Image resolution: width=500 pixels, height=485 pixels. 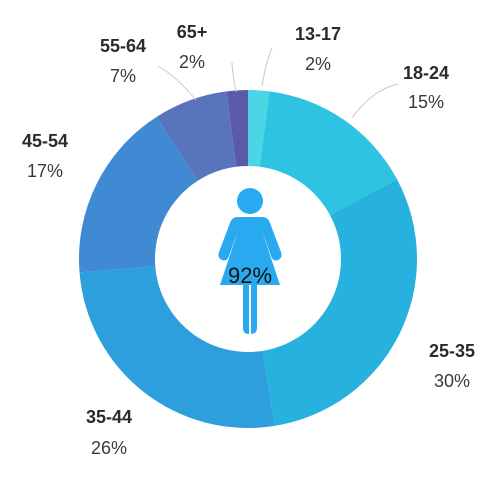 What do you see at coordinates (426, 73) in the screenshot?
I see `category-label: 18-24` at bounding box center [426, 73].